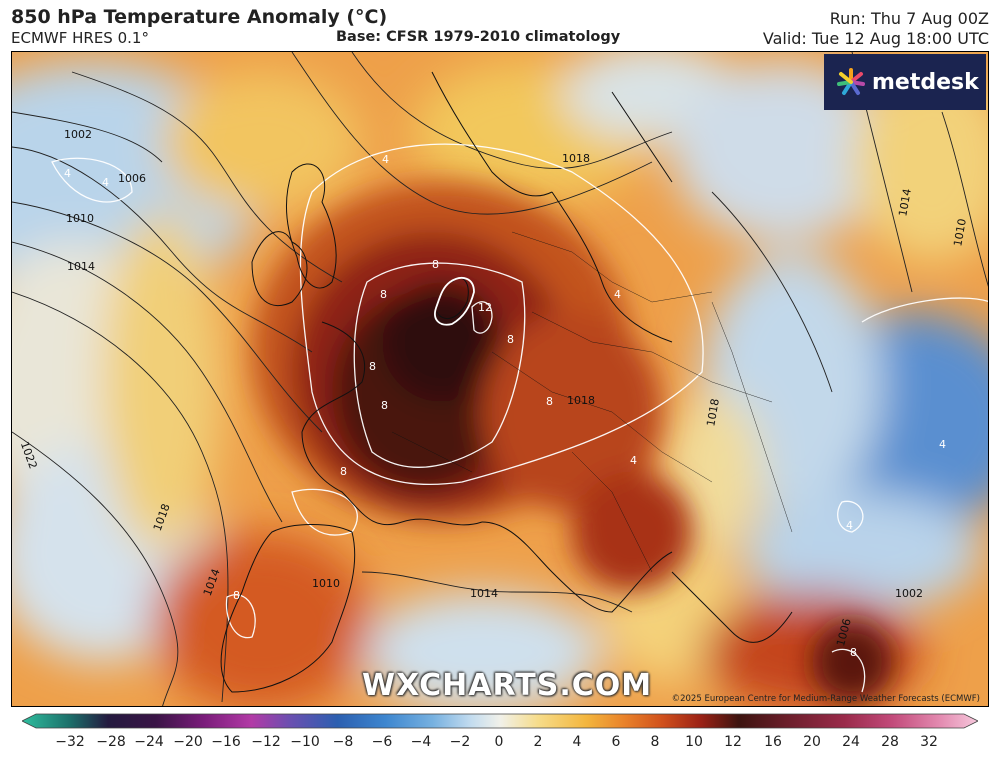  Describe the element at coordinates (454, 301) in the screenshot. I see `netherlands-outline` at that location.